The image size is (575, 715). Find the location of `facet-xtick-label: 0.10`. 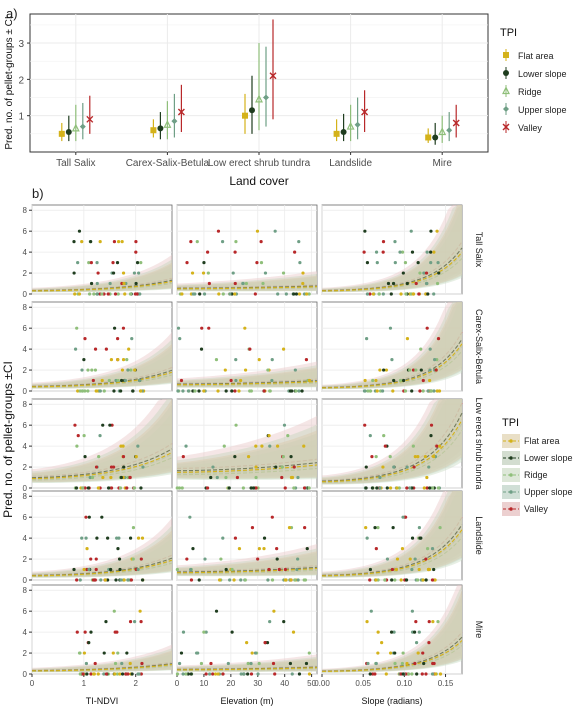

facet-xtick-label: 0.10 is located at coordinates (405, 683).